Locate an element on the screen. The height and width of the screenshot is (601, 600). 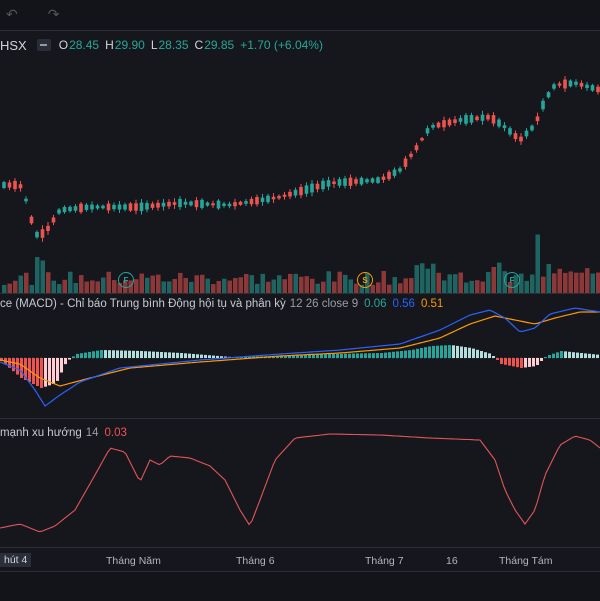
time-label: Tháng Tám is located at coordinates (526, 561).